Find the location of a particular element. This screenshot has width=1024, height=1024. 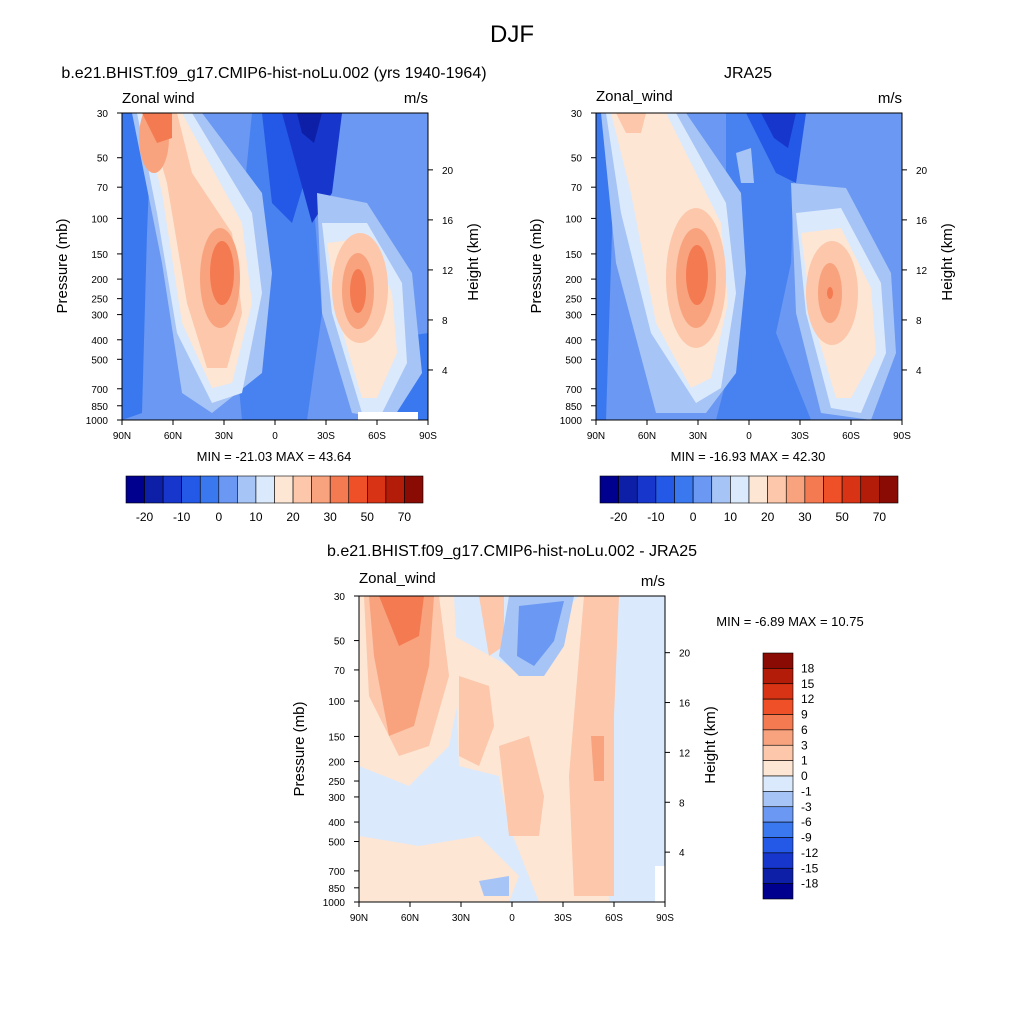

colorbar-label: -6 is located at coordinates (806, 822).